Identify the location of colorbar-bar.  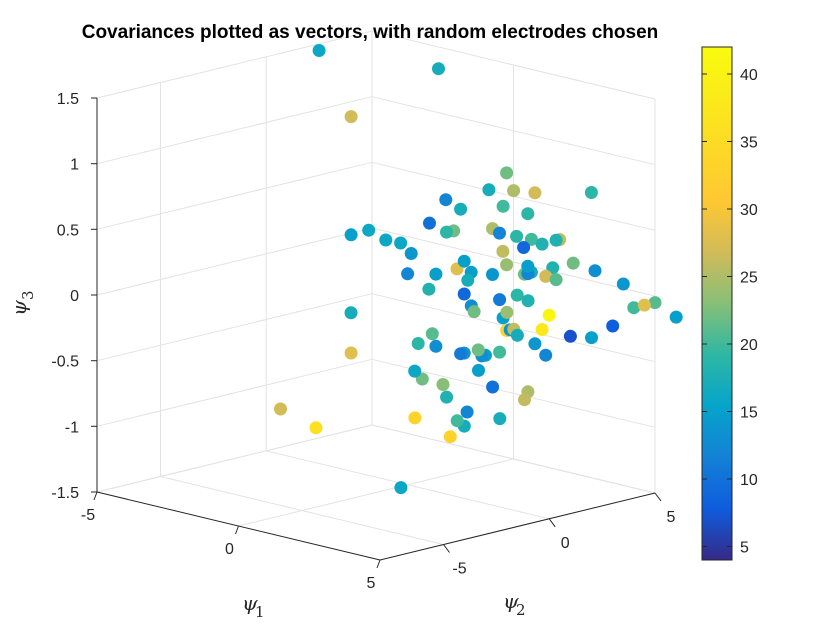
(717, 303).